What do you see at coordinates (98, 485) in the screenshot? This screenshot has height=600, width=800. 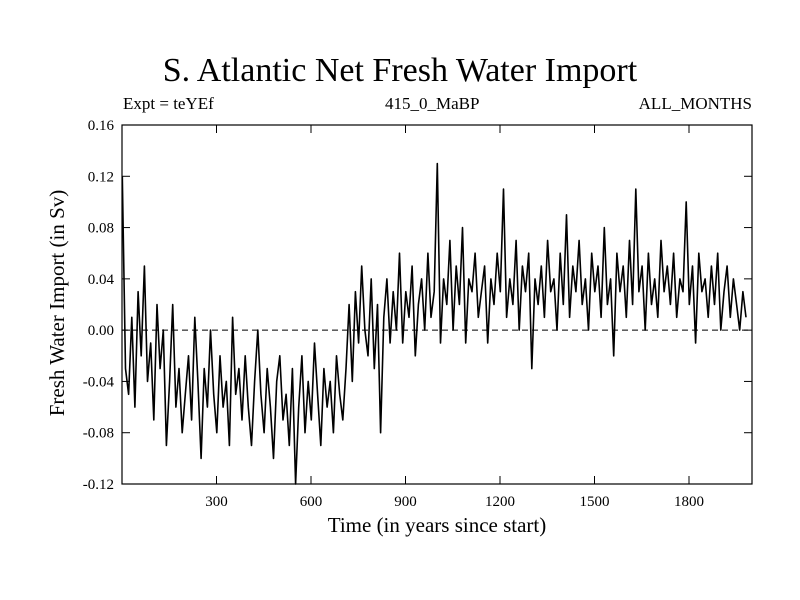 I see `y-tick-label: -0.12` at bounding box center [98, 485].